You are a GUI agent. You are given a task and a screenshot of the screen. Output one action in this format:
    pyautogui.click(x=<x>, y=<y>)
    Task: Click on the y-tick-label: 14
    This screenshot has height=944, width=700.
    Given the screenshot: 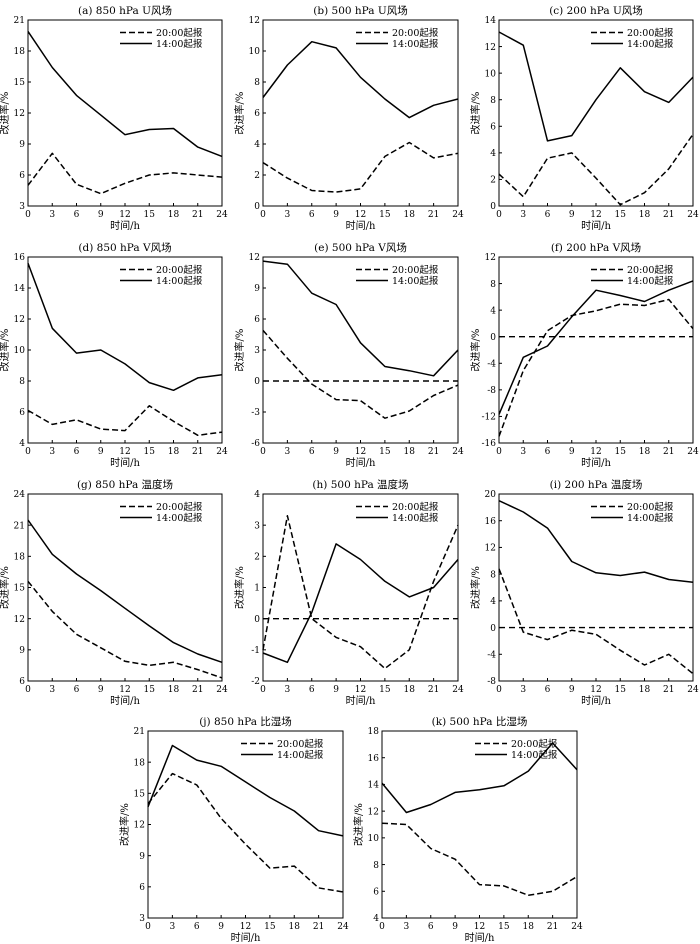 What is the action you would take?
    pyautogui.click(x=20, y=289)
    